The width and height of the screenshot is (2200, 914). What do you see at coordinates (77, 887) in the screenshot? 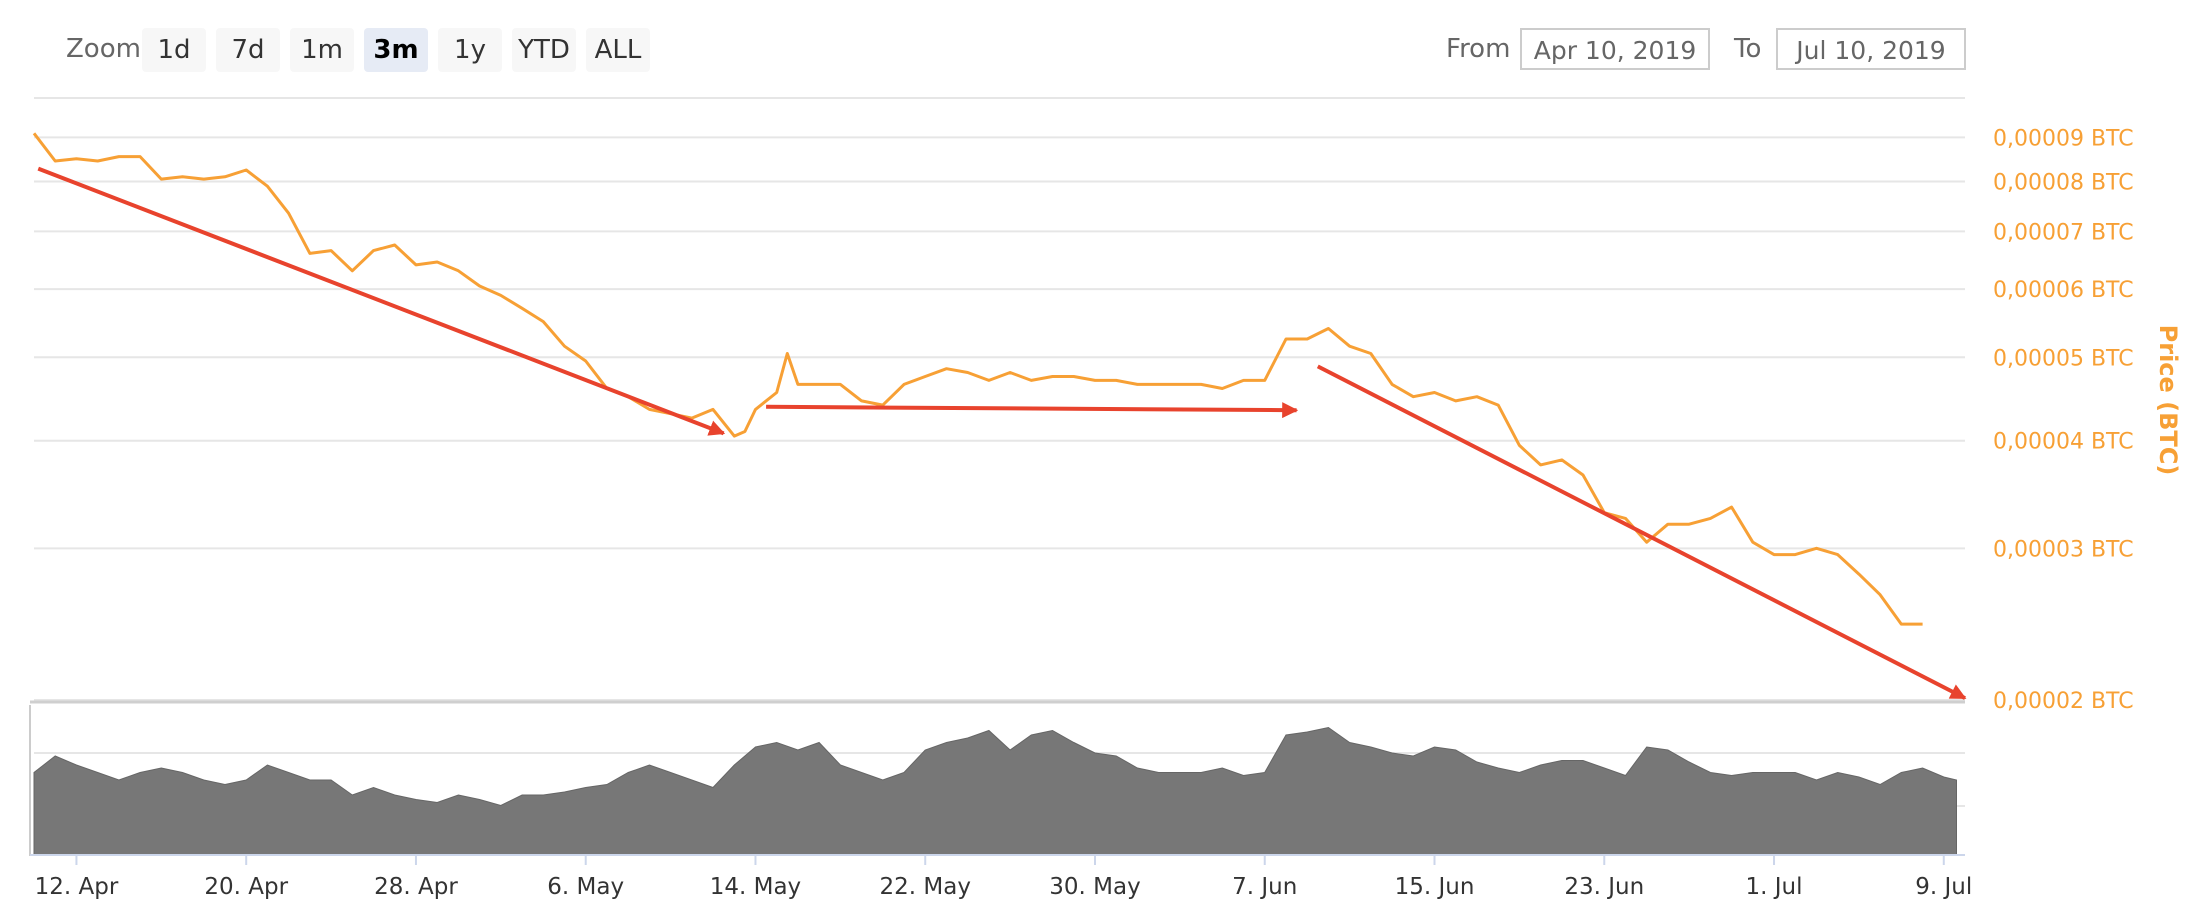
I see `x-tick-label: 12. Apr` at bounding box center [77, 887].